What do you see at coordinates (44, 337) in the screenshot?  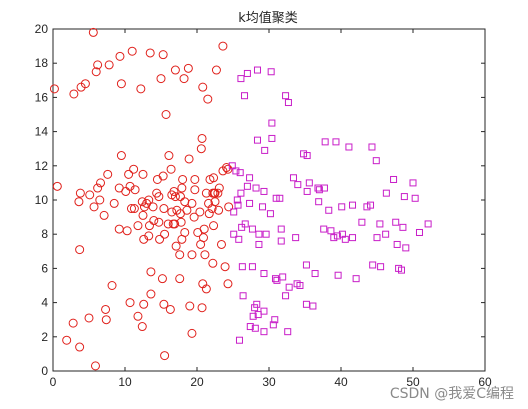 I see `y-tick-label: 2` at bounding box center [44, 337].